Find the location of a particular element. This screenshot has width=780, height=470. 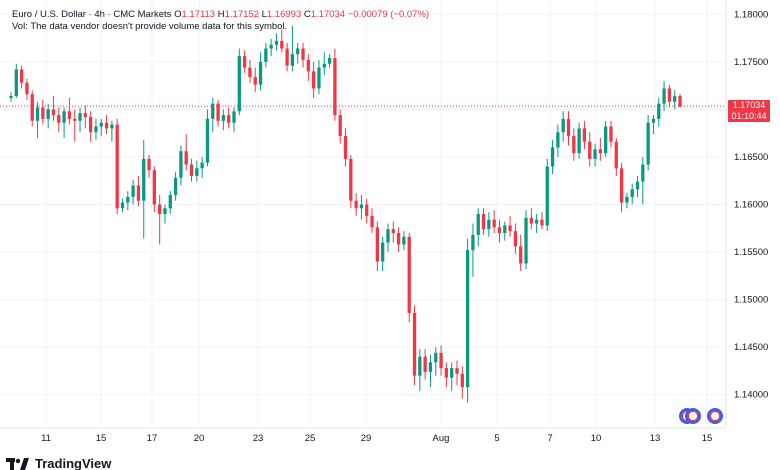

x-tick-label: 17 is located at coordinates (152, 438).